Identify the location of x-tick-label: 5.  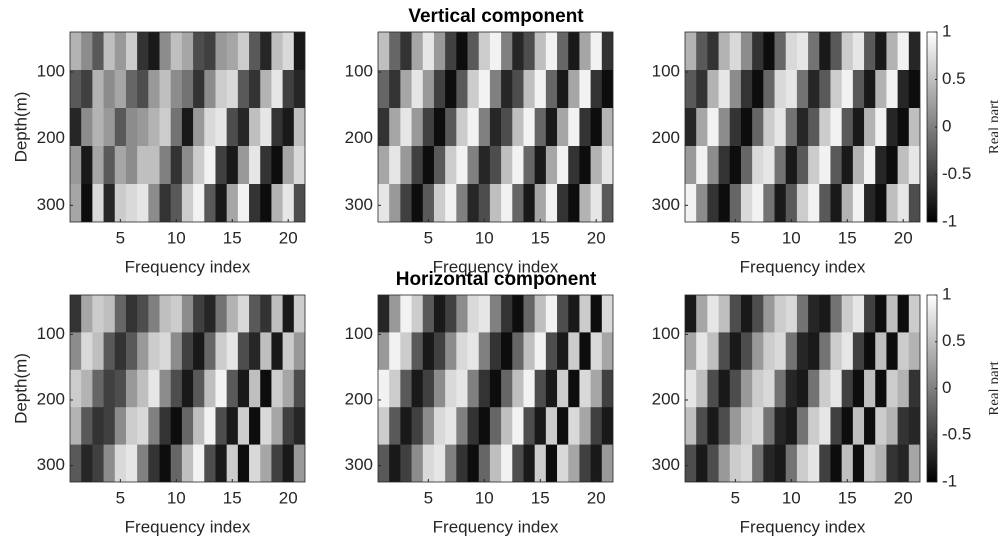
(735, 497).